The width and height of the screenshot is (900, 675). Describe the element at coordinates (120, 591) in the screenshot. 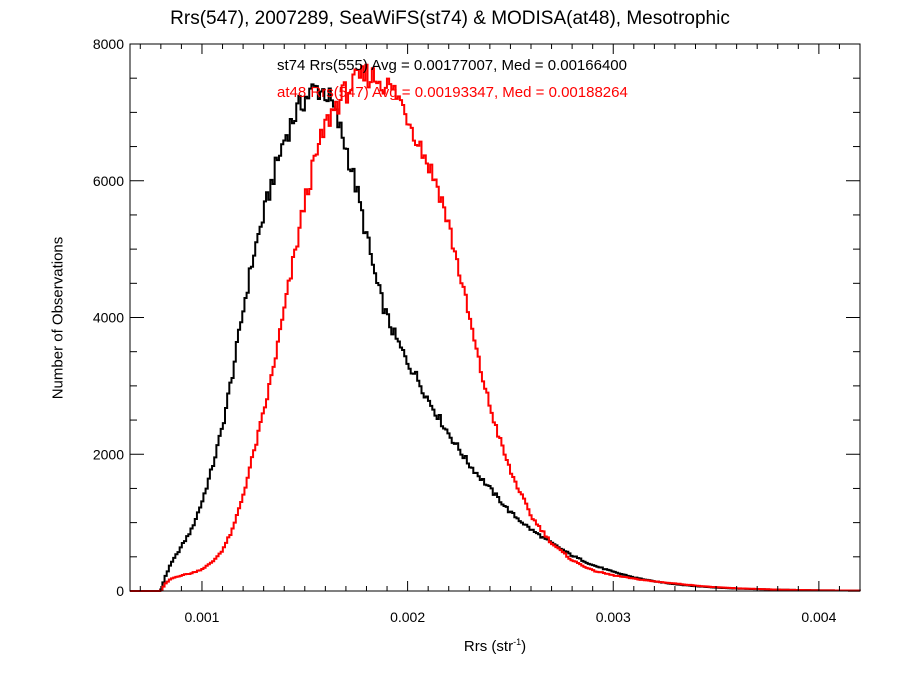

I see `y-tick-label: 0` at that location.